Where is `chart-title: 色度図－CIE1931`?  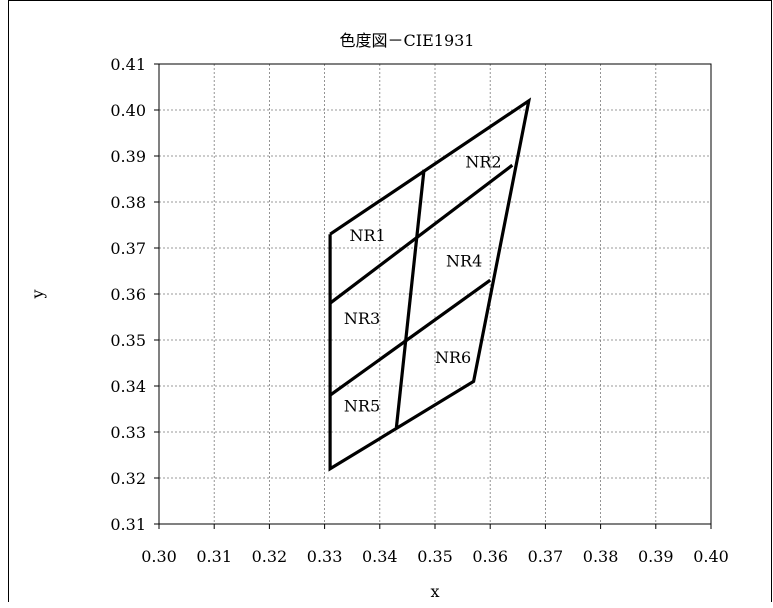
chart-title: 色度図－CIE1931 is located at coordinates (407, 40).